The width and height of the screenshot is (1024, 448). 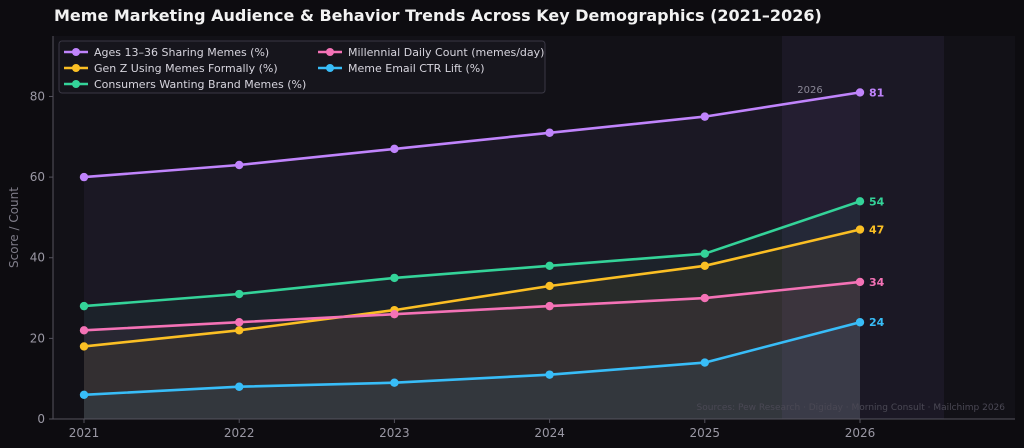 I want to click on x-tick-label: 2022, so click(x=239, y=433).